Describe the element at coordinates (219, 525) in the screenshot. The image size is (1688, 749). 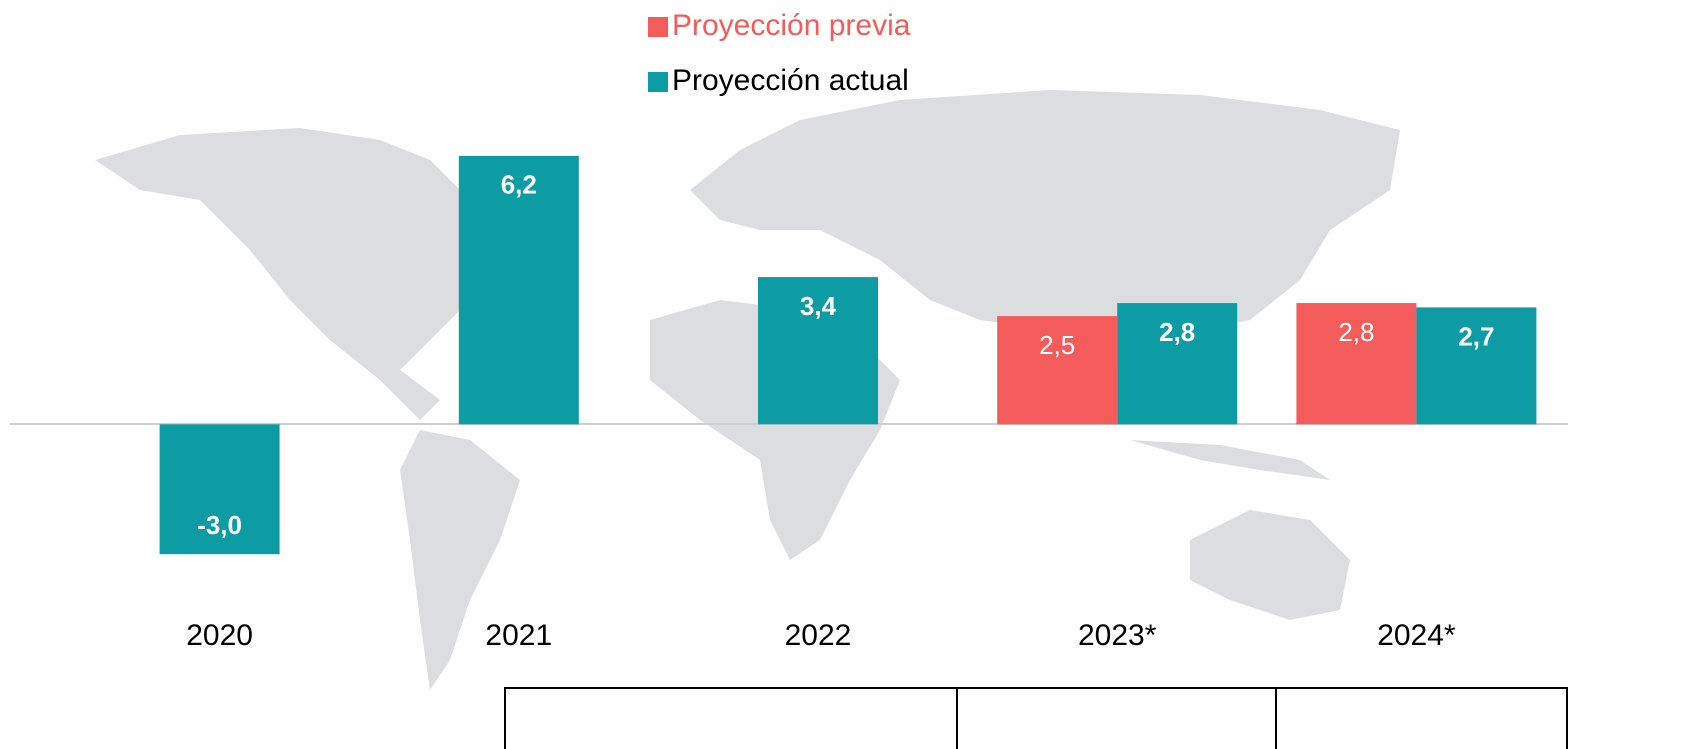
I see `value-label: -3,0` at that location.